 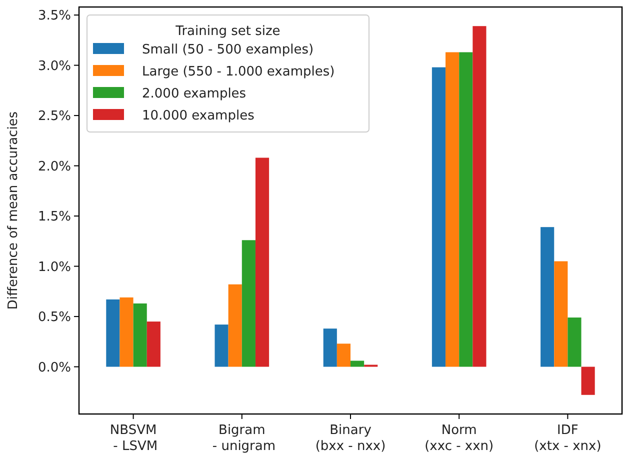 I want to click on legend-title: Training set size, so click(x=227, y=31).